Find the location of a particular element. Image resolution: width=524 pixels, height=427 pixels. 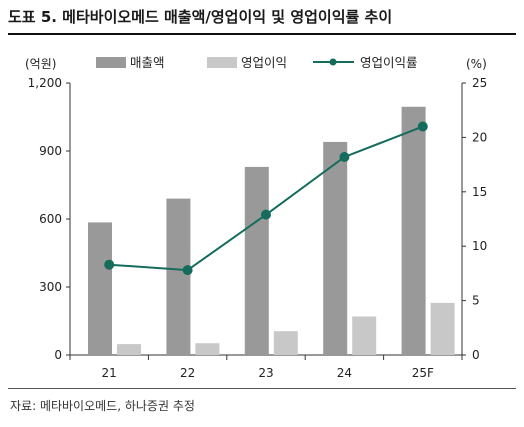

x-tick-label: 23 is located at coordinates (265, 373).